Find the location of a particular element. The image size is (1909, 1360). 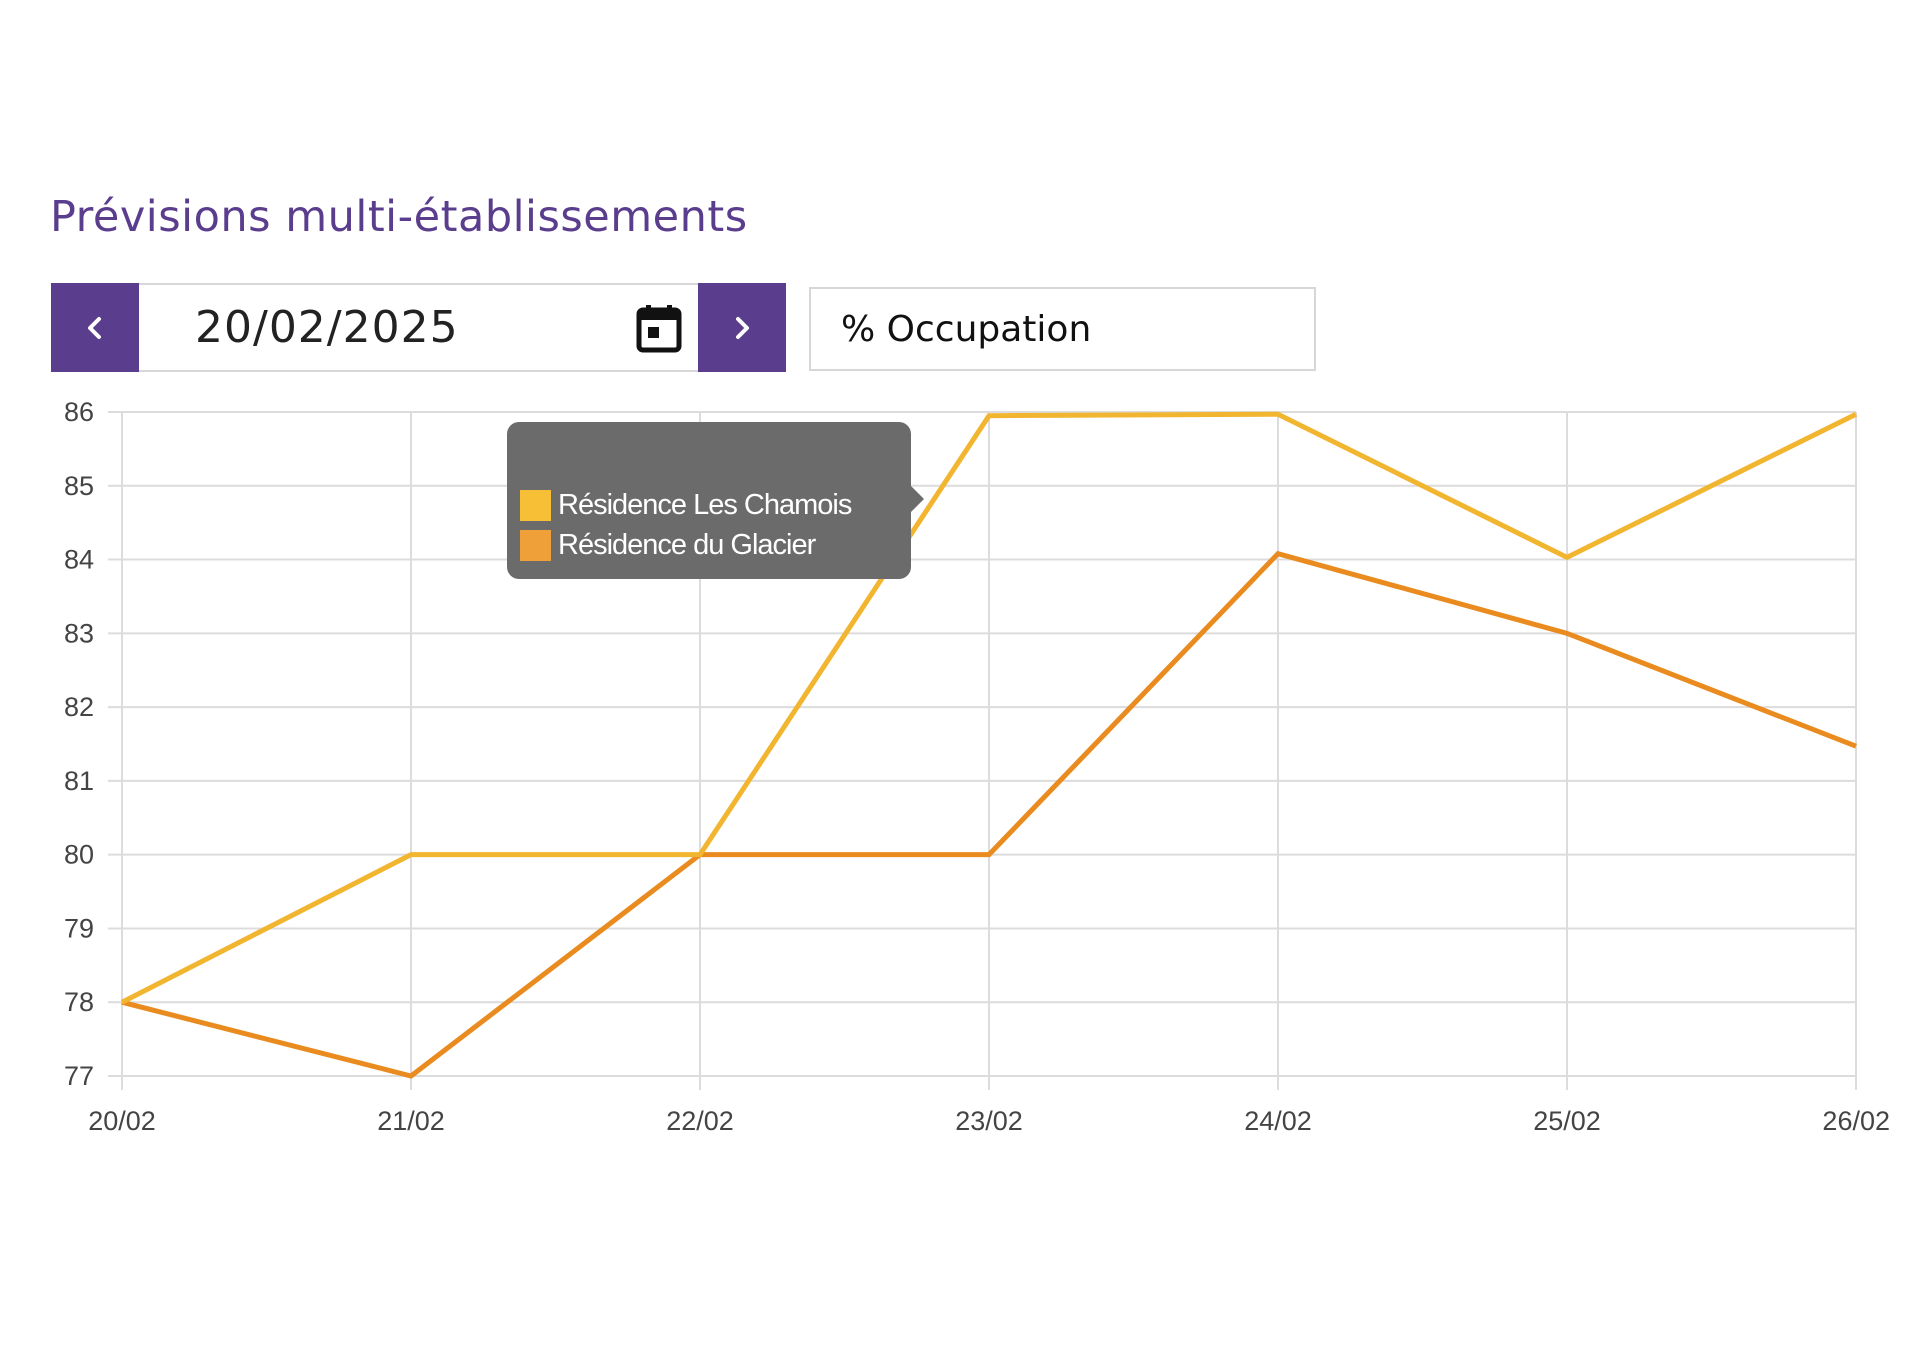

y-tick-label: 84 is located at coordinates (79, 560).